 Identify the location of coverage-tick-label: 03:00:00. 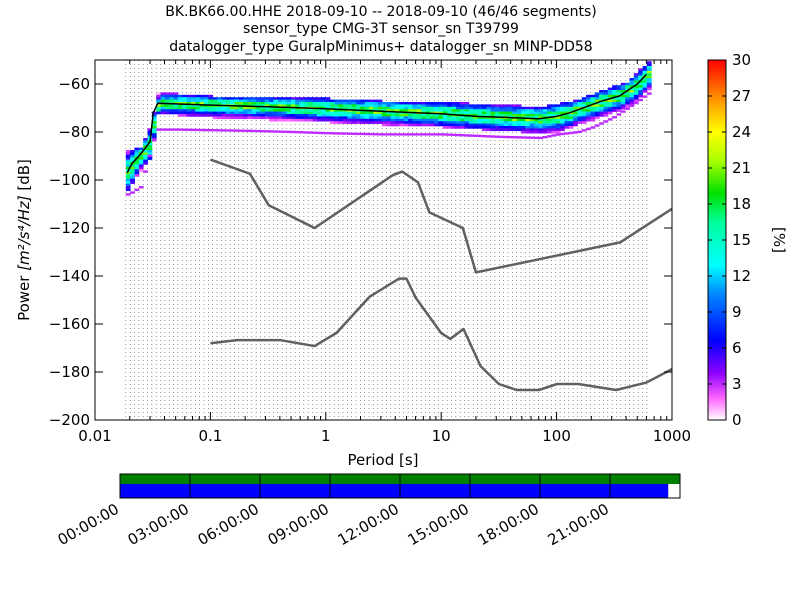
(158, 524).